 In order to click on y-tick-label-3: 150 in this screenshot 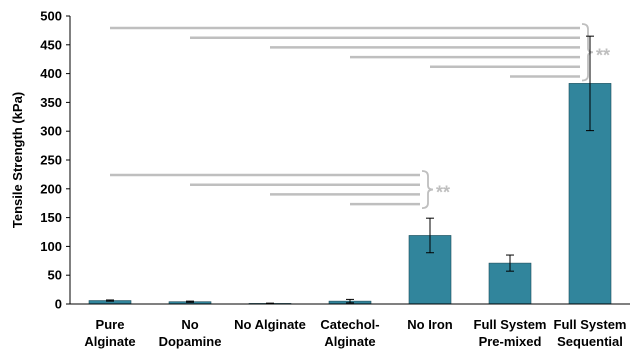, I will do `click(51, 217)`.